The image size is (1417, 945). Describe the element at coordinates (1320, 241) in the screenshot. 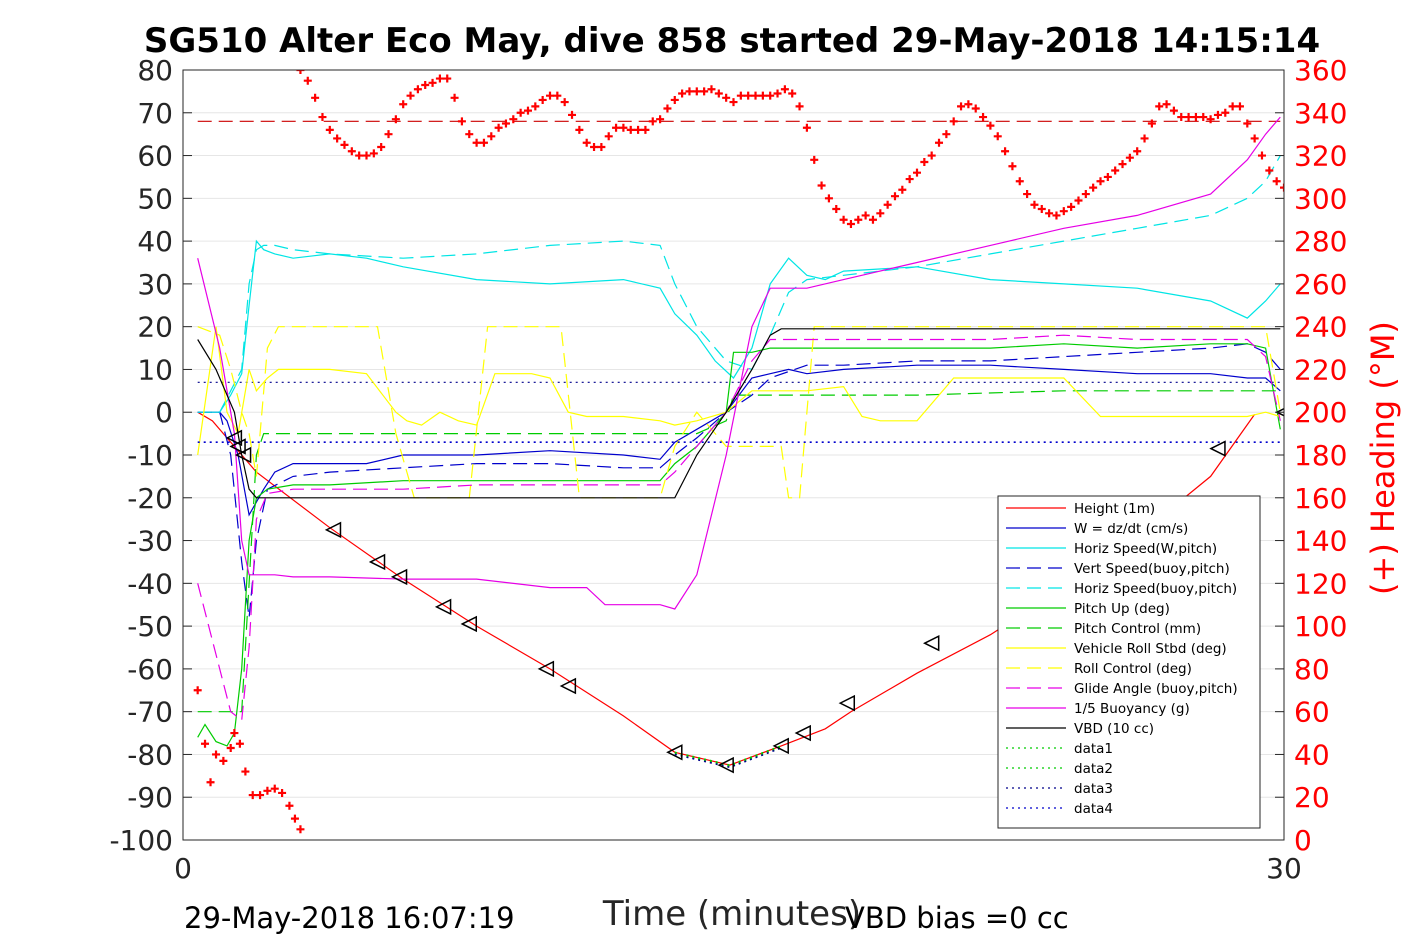

I see `y-right-tick-label: 280` at that location.